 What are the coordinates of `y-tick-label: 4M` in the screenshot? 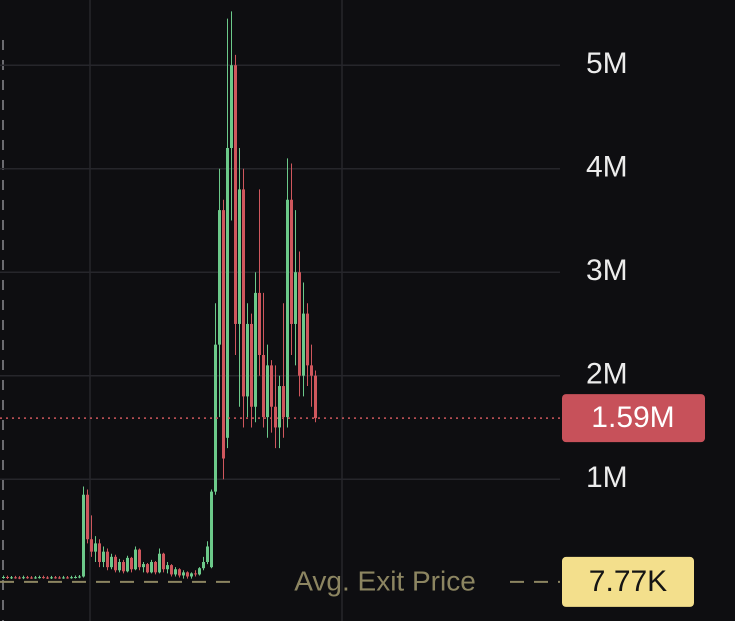 It's located at (607, 167).